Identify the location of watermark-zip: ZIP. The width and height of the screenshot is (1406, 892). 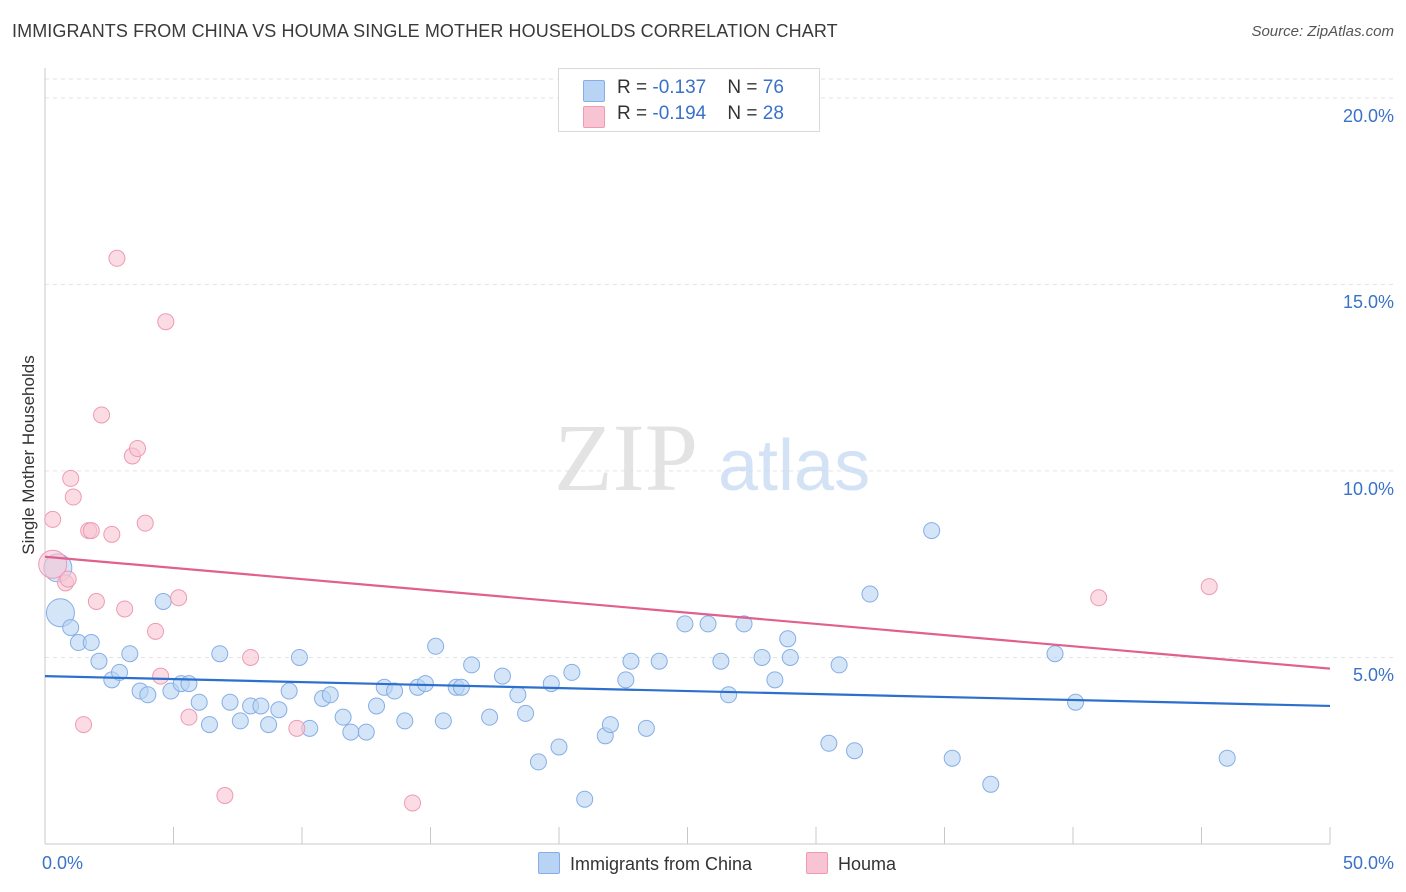
(626, 457).